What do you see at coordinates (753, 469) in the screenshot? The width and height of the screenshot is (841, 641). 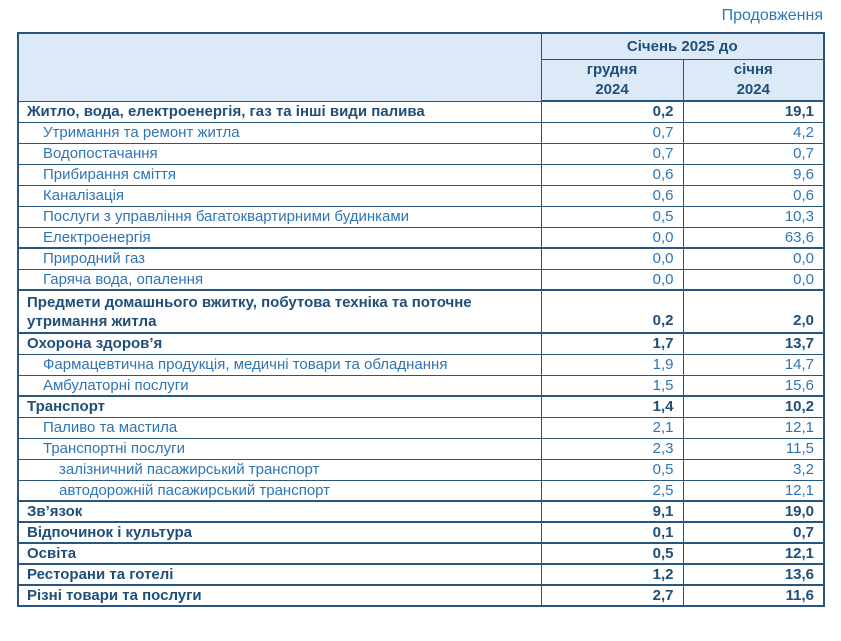 I see `value-vs-january: 3,2` at bounding box center [753, 469].